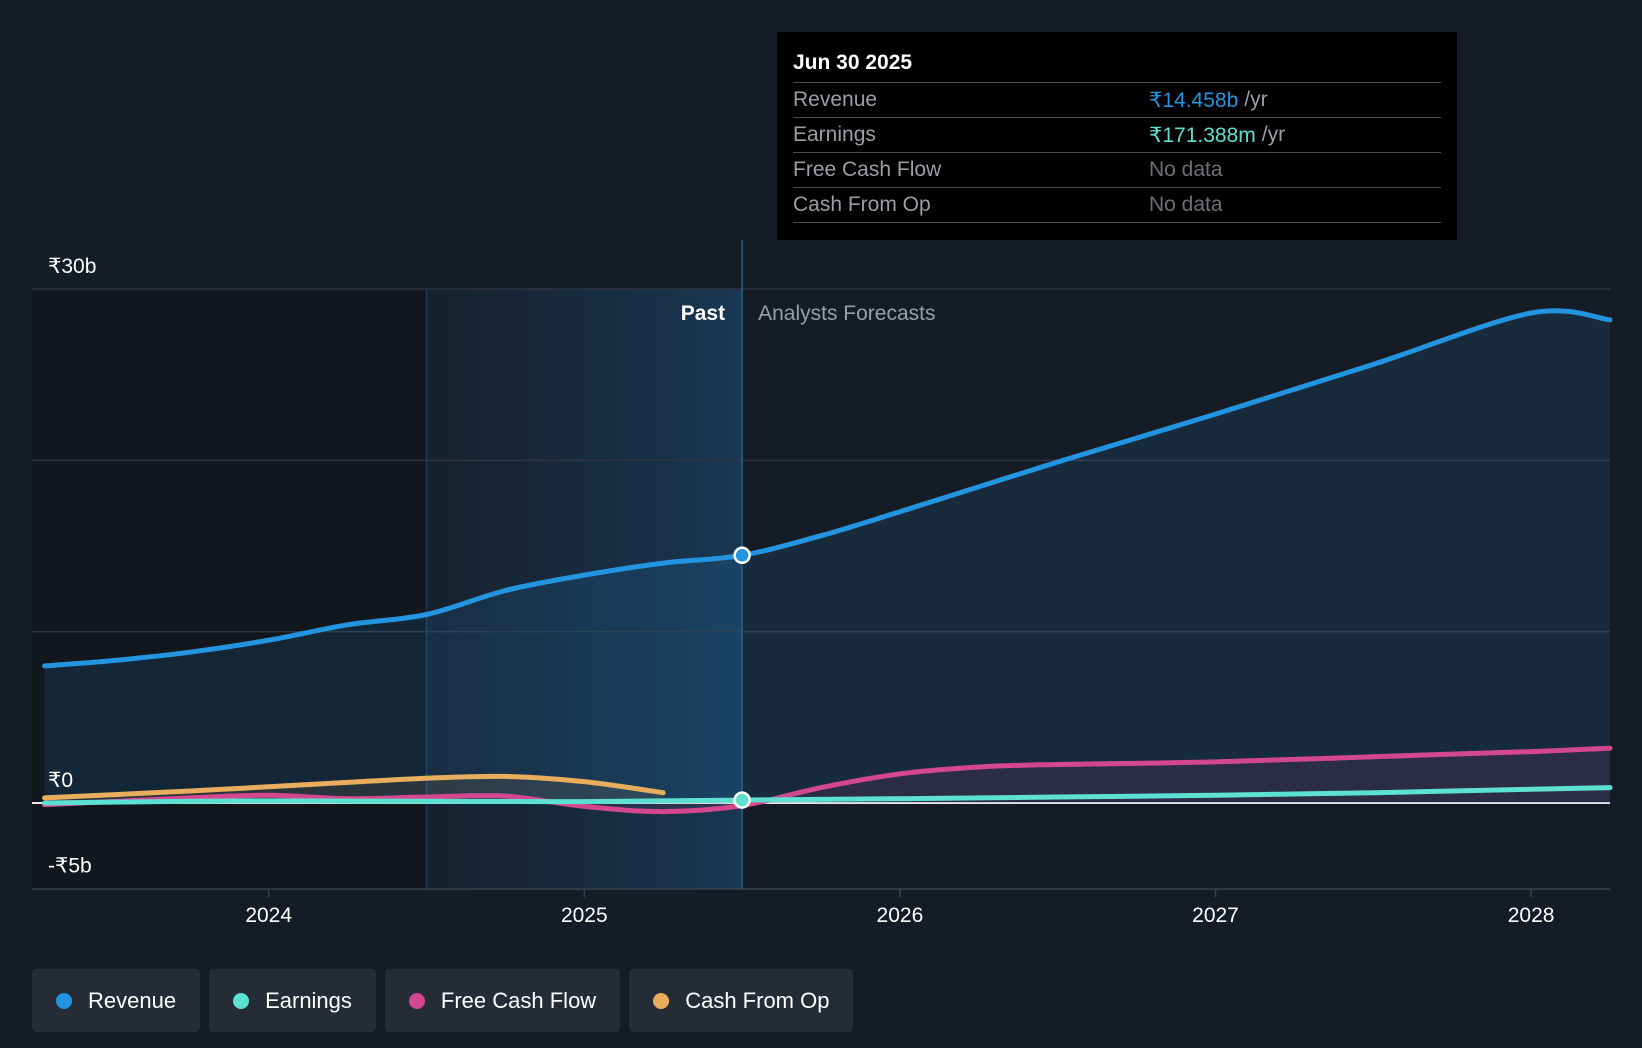 The width and height of the screenshot is (1642, 1048). I want to click on earnings-dot-icon, so click(241, 1000).